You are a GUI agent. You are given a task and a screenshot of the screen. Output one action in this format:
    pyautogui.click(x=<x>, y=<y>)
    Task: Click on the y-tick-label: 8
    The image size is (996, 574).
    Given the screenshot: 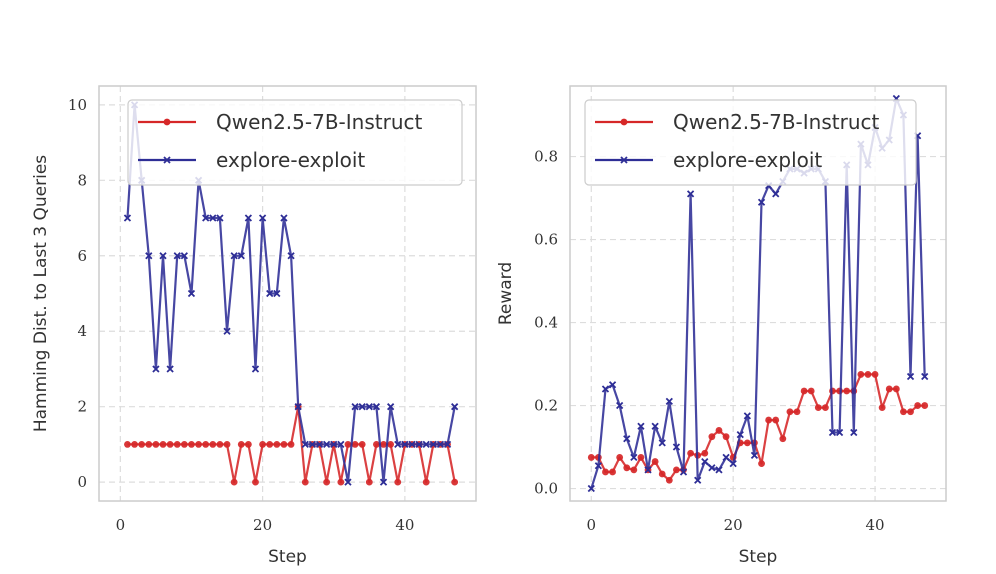 What is the action you would take?
    pyautogui.click(x=82, y=180)
    